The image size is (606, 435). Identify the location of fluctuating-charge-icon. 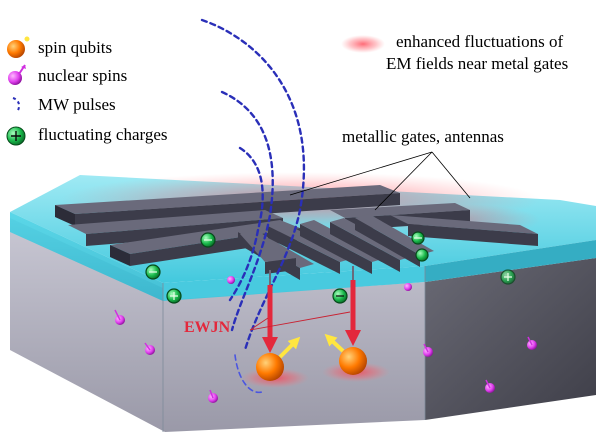
(16, 136).